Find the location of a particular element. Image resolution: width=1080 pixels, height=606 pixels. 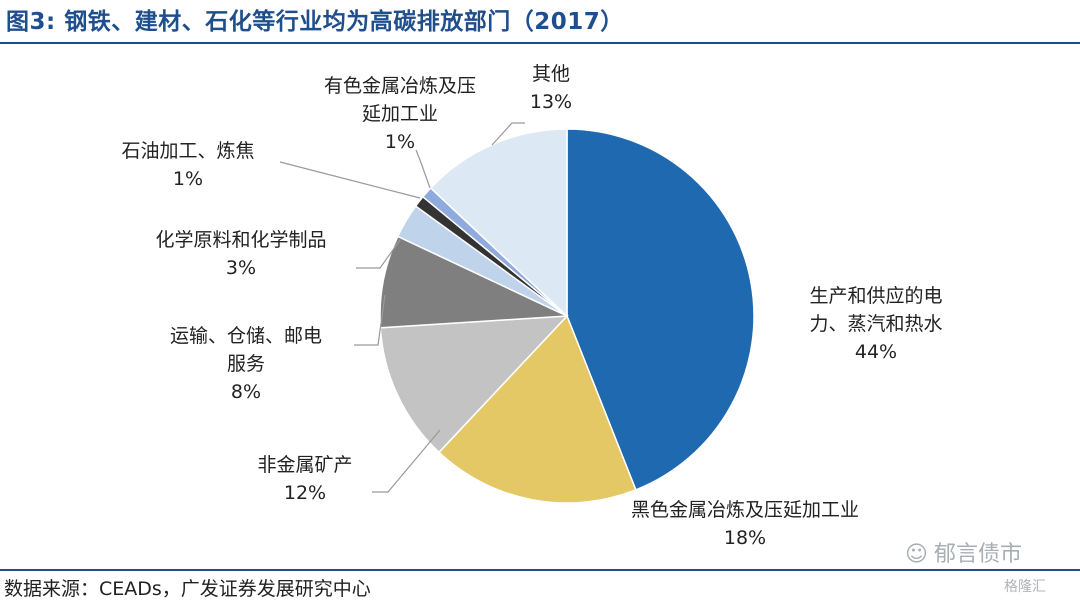

slice-percent-4: 3% is located at coordinates (241, 268).